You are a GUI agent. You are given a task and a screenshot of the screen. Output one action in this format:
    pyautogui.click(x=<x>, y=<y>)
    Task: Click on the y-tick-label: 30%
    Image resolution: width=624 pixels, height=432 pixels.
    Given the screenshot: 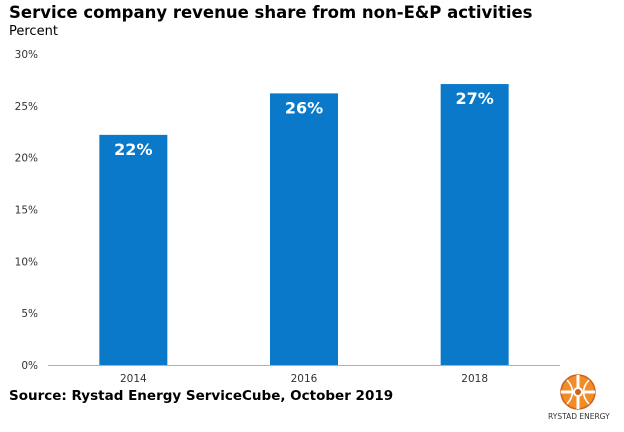 What is the action you would take?
    pyautogui.click(x=26, y=55)
    